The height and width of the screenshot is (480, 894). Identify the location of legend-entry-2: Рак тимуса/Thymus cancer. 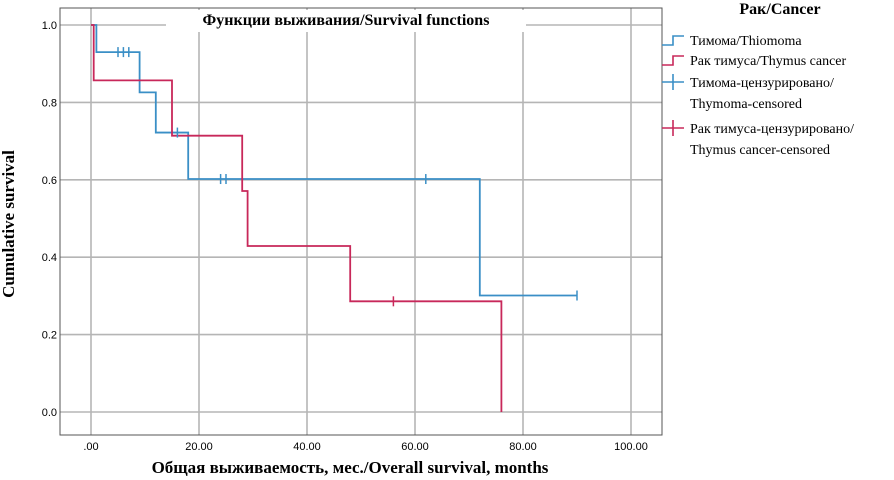
(754, 61).